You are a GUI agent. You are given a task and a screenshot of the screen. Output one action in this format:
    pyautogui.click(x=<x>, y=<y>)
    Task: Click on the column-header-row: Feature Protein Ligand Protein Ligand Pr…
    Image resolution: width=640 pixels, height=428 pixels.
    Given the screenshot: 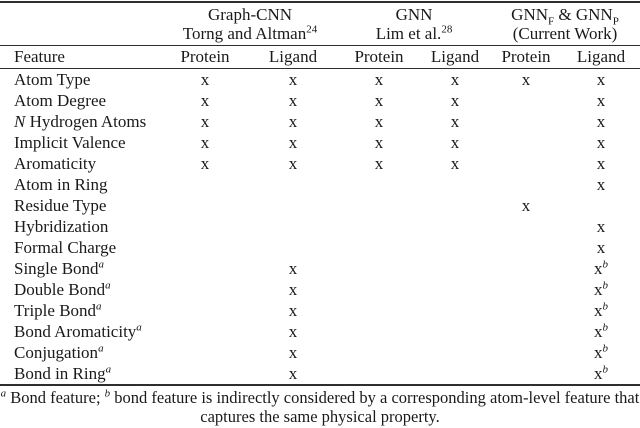 What is the action you would take?
    pyautogui.click(x=320, y=57)
    